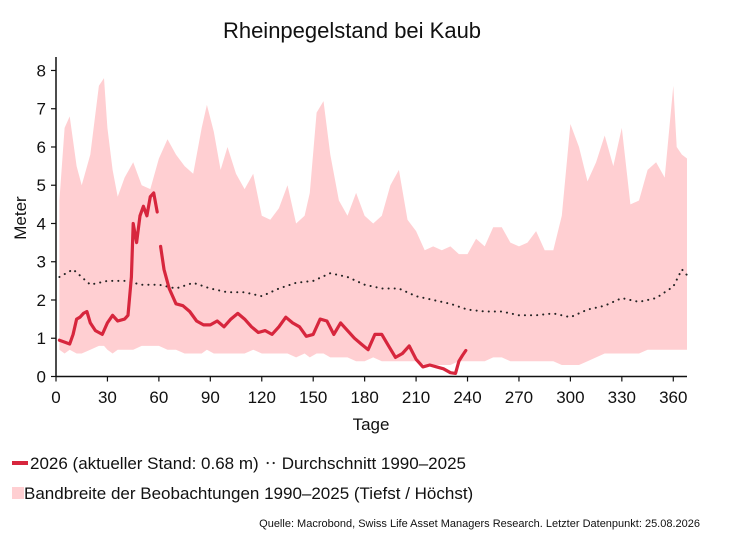 This screenshot has width=735, height=542. Describe the element at coordinates (41, 185) in the screenshot. I see `y-tick-label: 5` at that location.